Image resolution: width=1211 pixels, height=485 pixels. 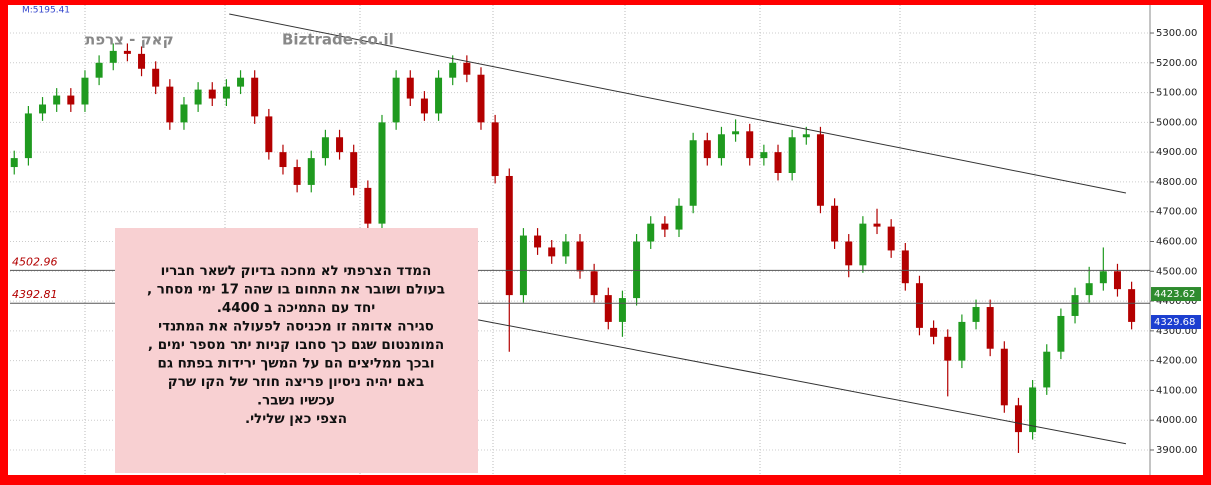 I want to click on y-tick-label: 4100.00, so click(x=1176, y=390).